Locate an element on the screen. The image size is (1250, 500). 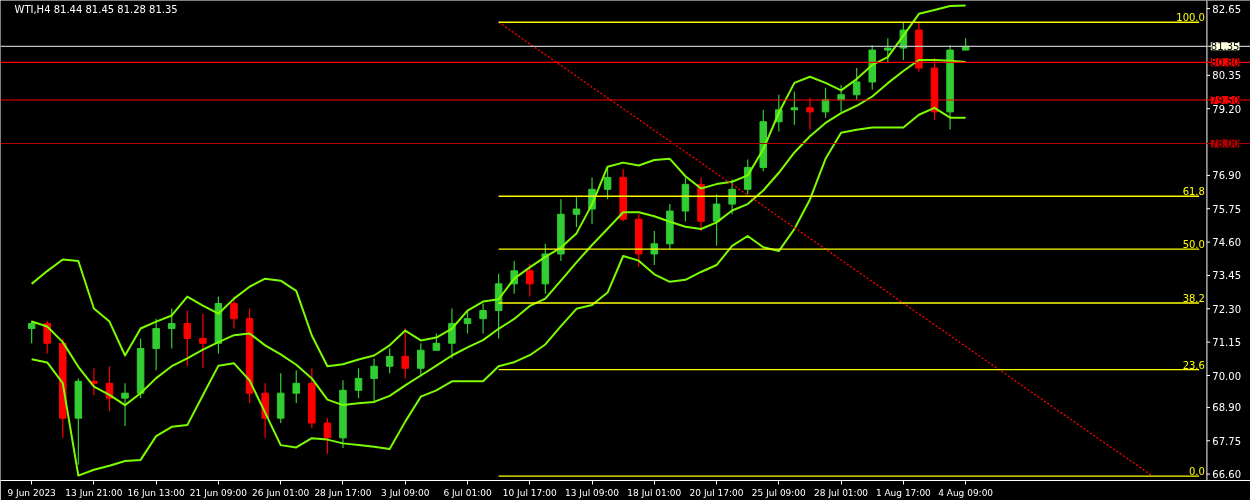
x-tick-label: 13 Jun 21:00 is located at coordinates (94, 492).